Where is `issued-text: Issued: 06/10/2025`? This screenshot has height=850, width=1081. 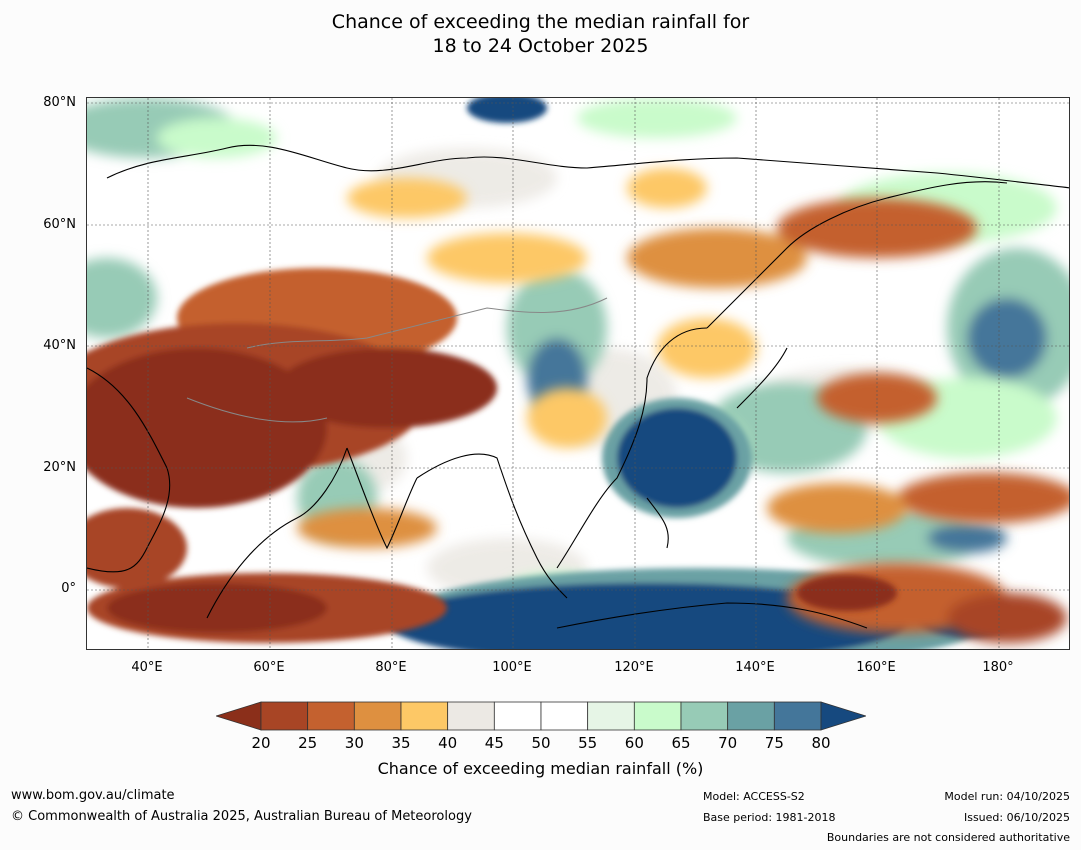 issued-text: Issued: 06/10/2025 is located at coordinates (1016, 817).